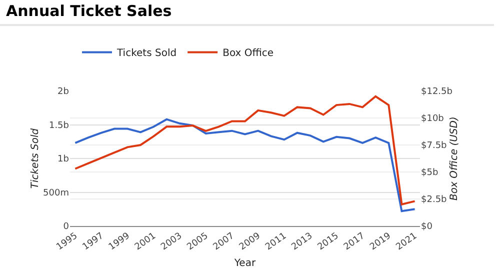 The image size is (500, 272). I want to click on y2-tick-label: $0, so click(427, 227).